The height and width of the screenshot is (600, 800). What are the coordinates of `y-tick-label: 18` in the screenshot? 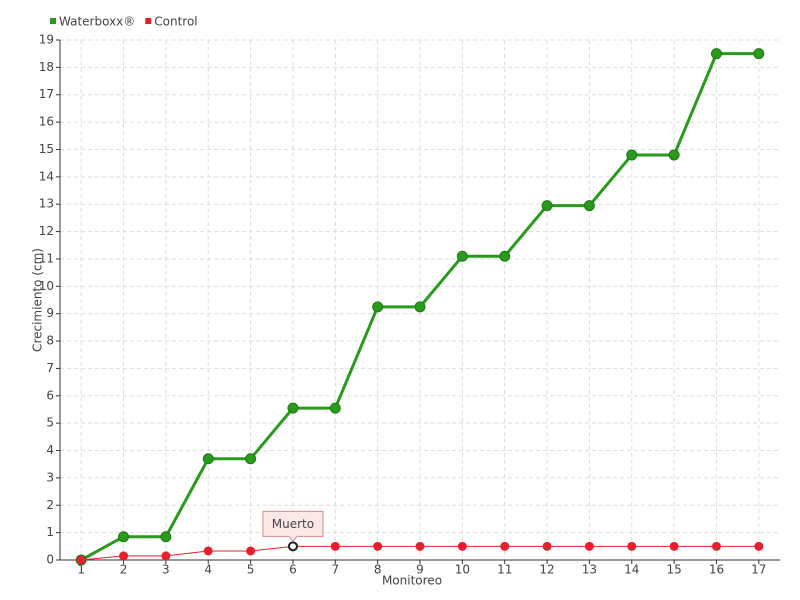 It's located at (46, 67).